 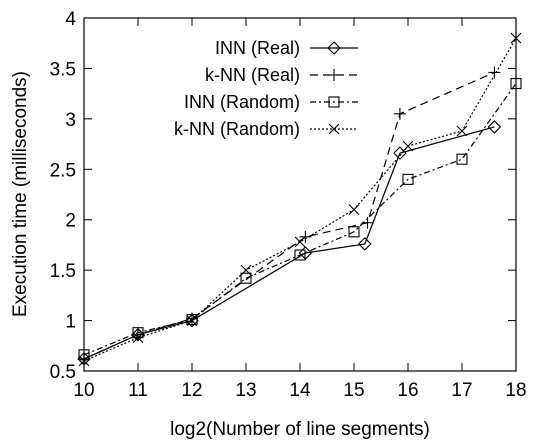 What do you see at coordinates (515, 390) in the screenshot?
I see `x-tick-label: 18` at bounding box center [515, 390].